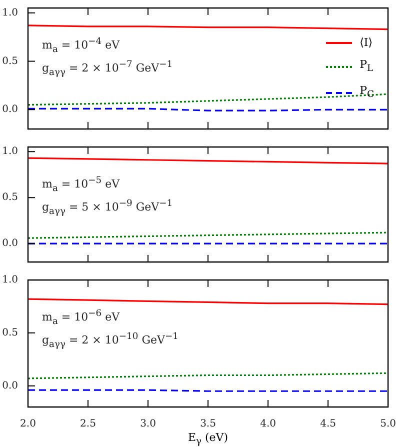 This screenshot has width=399, height=447. Describe the element at coordinates (367, 66) in the screenshot. I see `legend-label: P$_{L}$` at that location.